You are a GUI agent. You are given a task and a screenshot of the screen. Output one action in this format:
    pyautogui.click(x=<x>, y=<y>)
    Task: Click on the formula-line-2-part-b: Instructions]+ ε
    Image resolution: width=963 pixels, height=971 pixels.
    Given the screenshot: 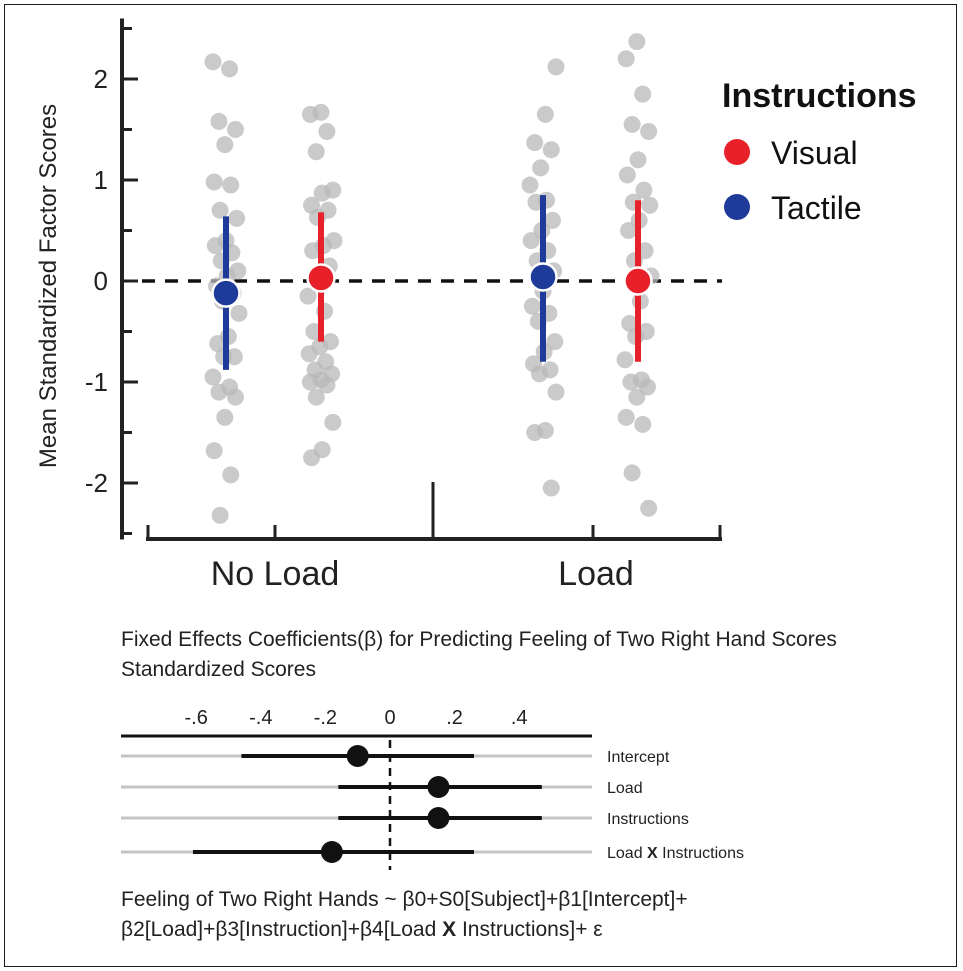 What is the action you would take?
    pyautogui.click(x=529, y=929)
    